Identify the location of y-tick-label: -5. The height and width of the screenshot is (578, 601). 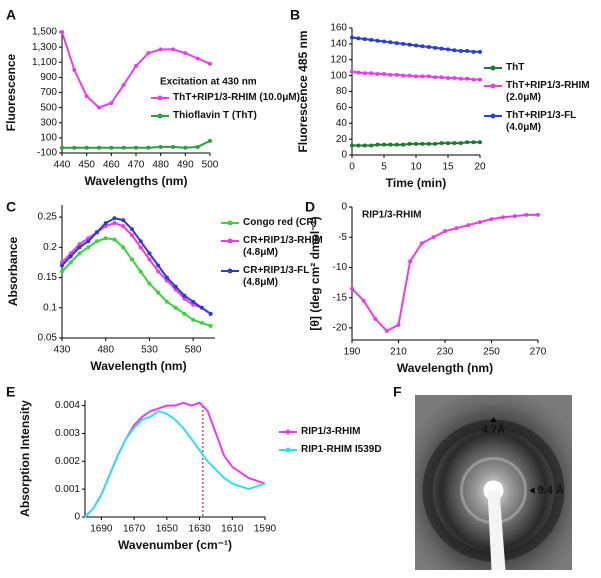
(342, 237).